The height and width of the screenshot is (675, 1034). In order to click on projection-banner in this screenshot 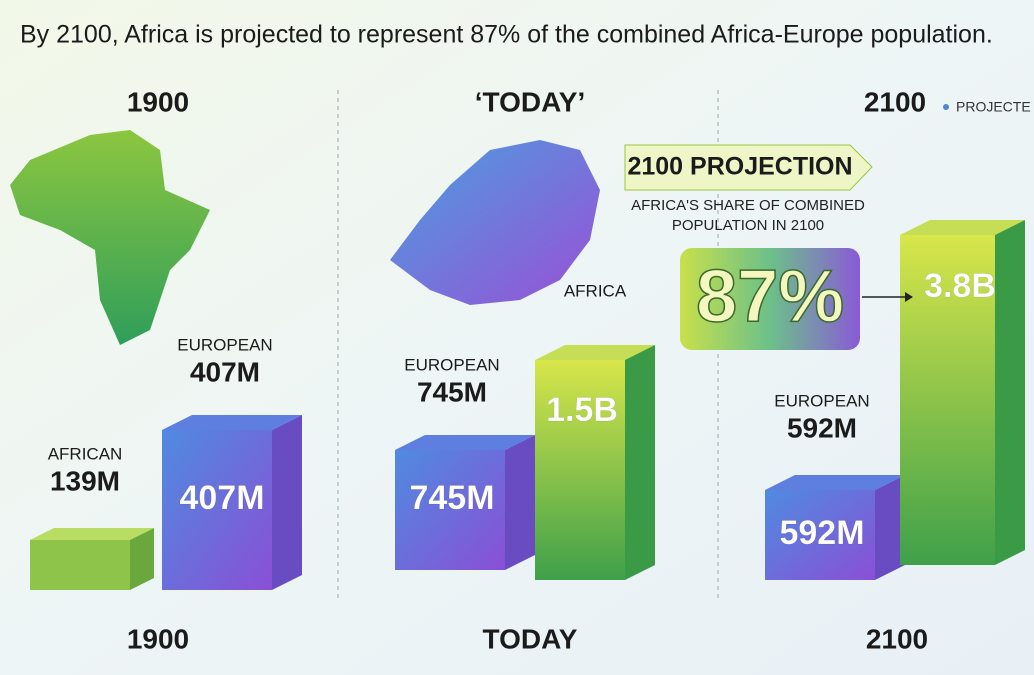, I will do `click(748, 167)`.